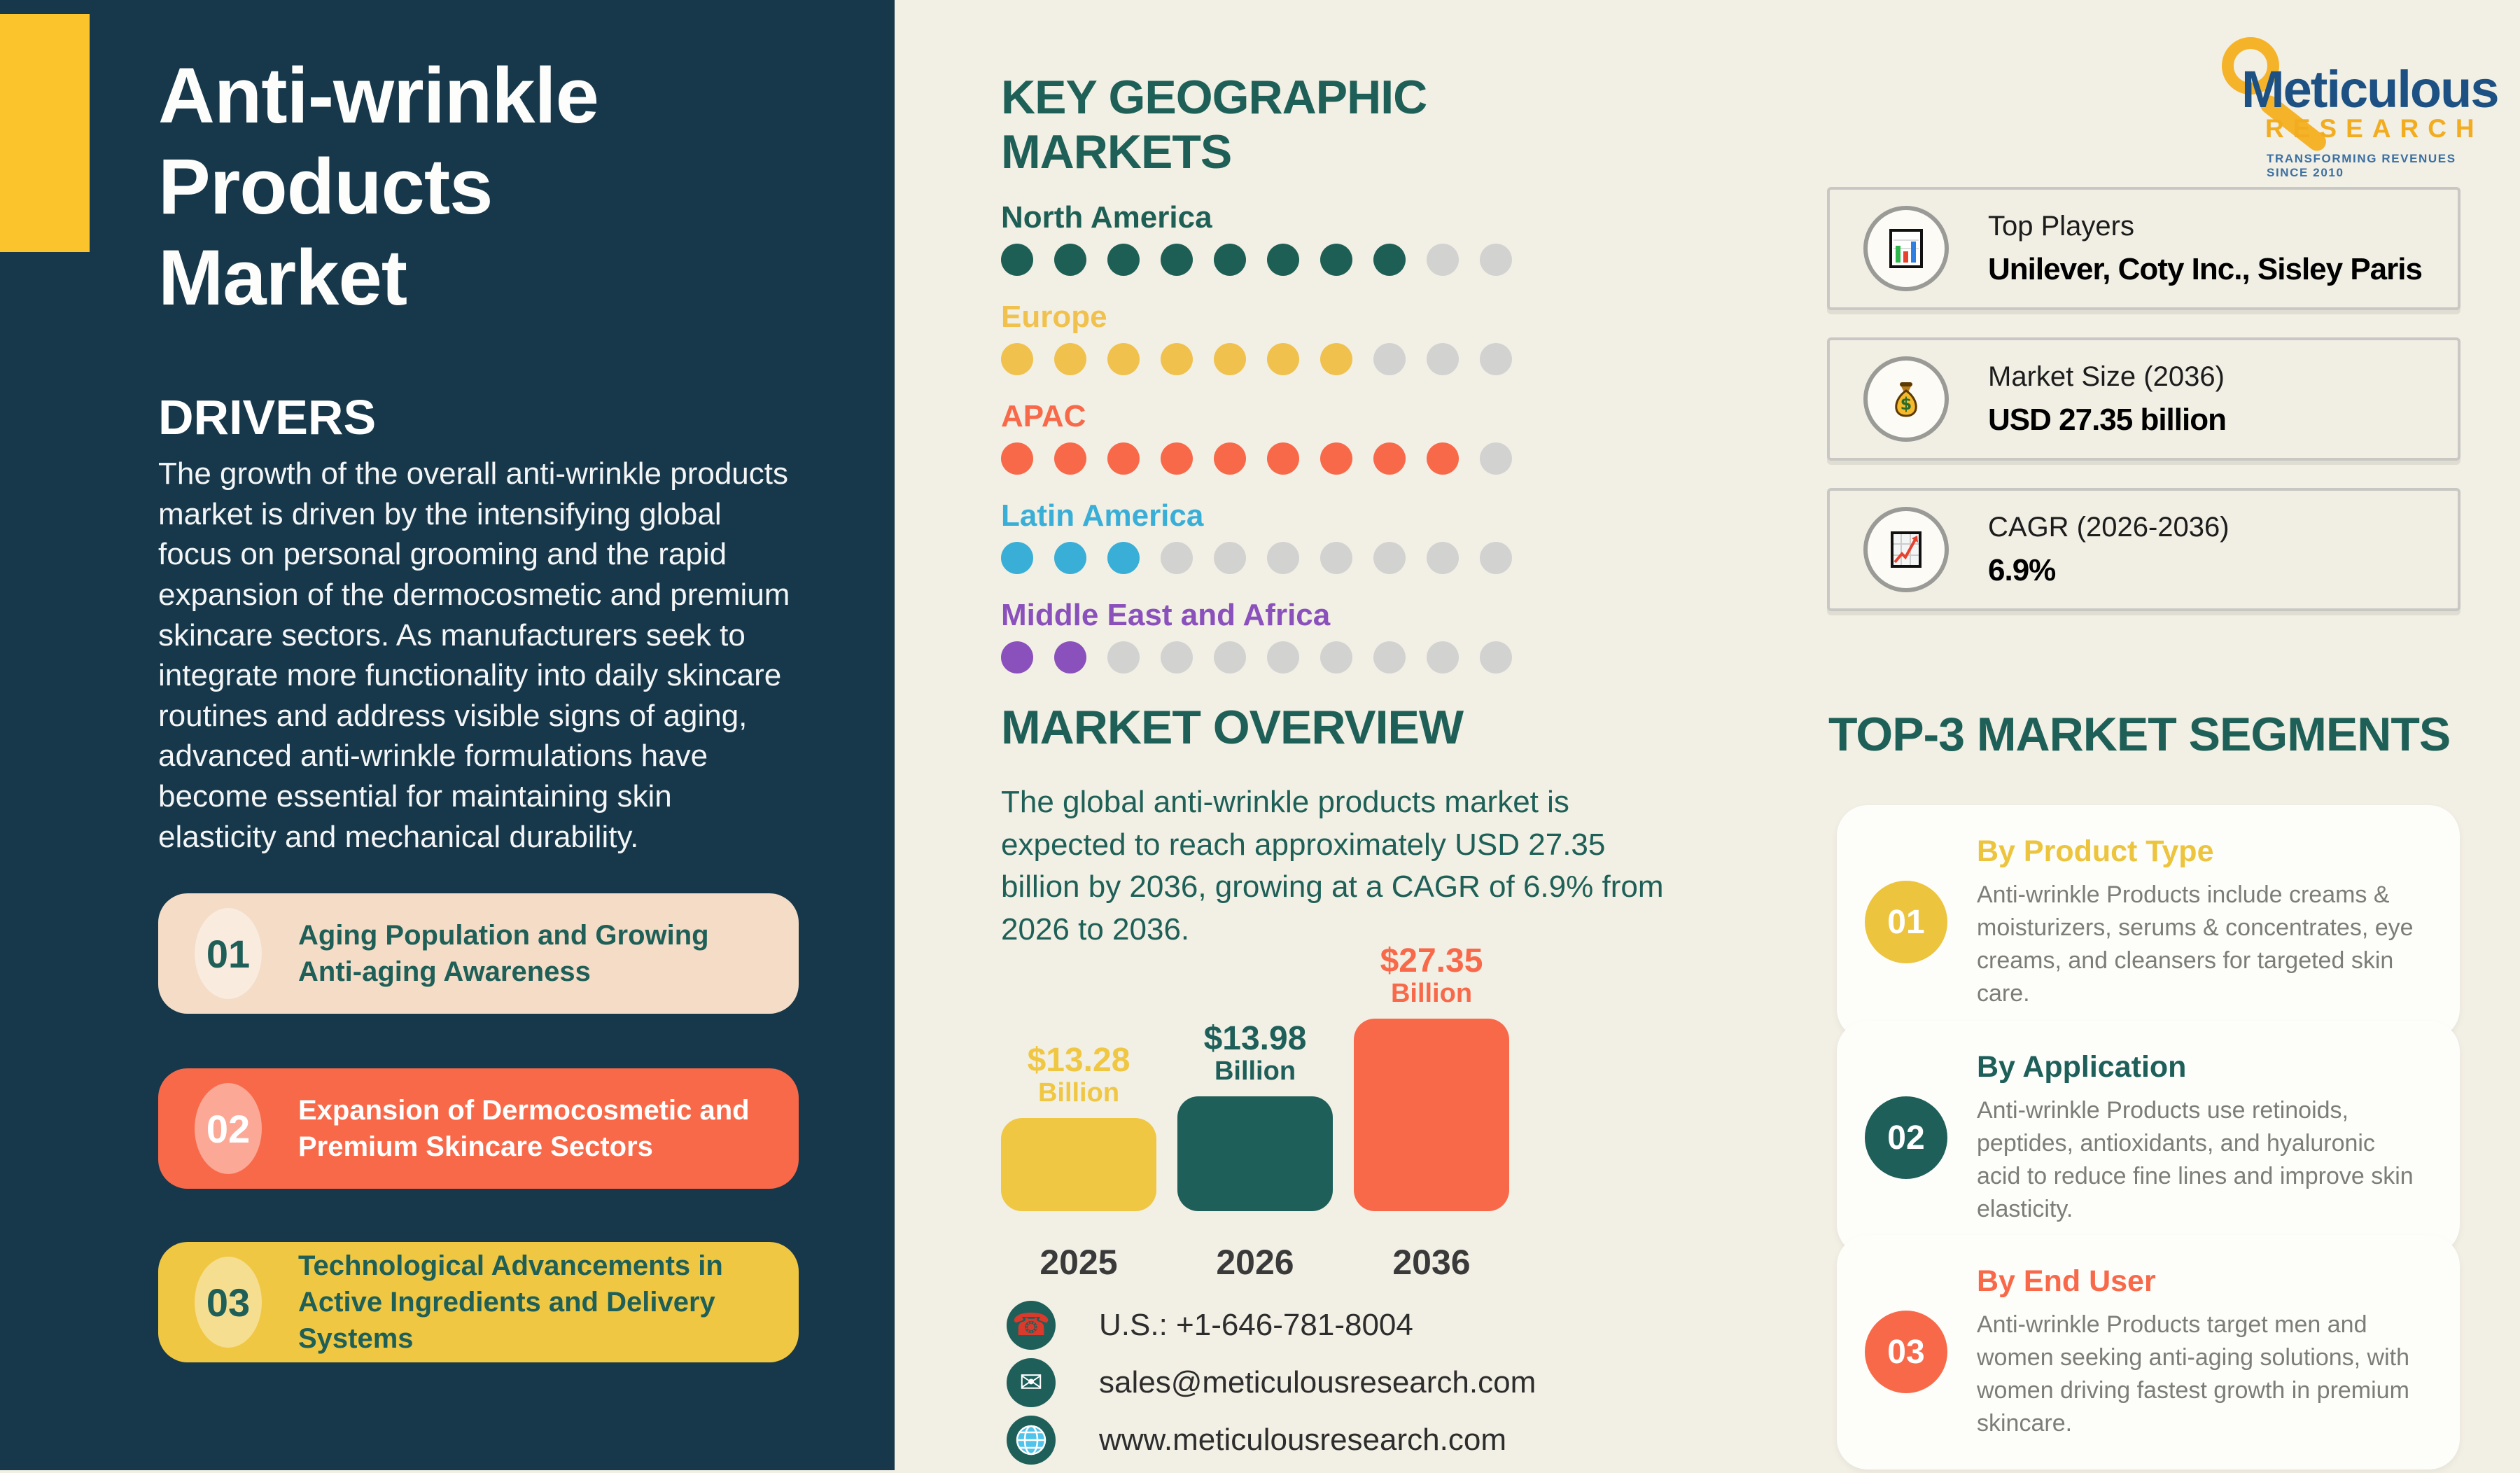 This screenshot has height=1473, width=2520. What do you see at coordinates (1078, 1093) in the screenshot?
I see `bar-unit-label: Billion` at bounding box center [1078, 1093].